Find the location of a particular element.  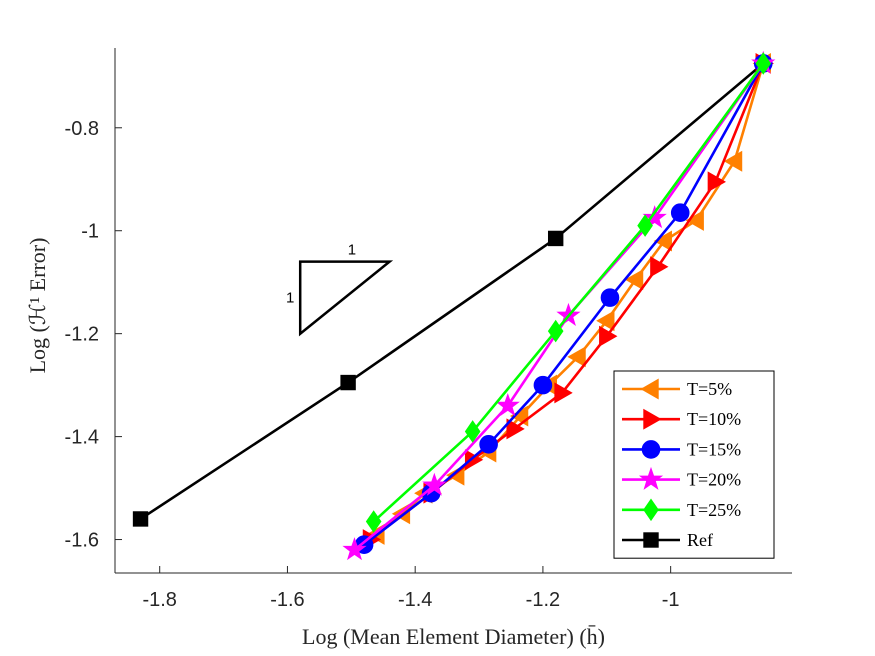

x-tick-label: -1 is located at coordinates (671, 600).